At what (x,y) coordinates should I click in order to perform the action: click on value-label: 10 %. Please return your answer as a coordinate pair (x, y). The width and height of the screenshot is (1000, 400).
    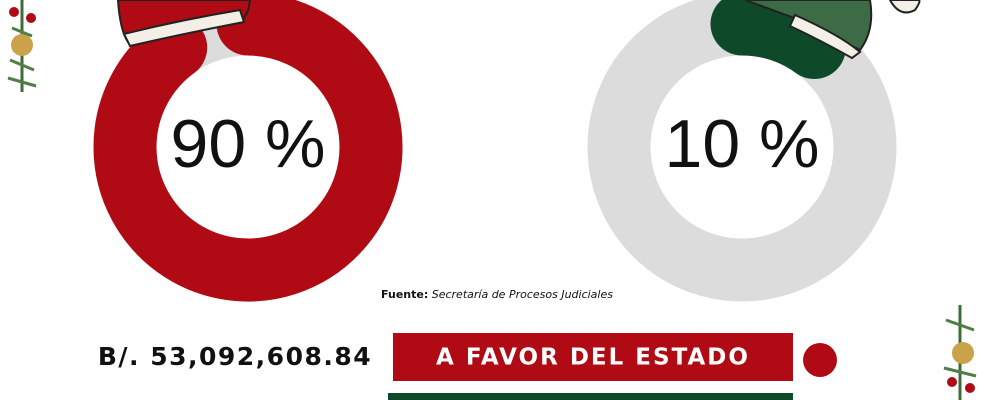
    Looking at the image, I should click on (742, 144).